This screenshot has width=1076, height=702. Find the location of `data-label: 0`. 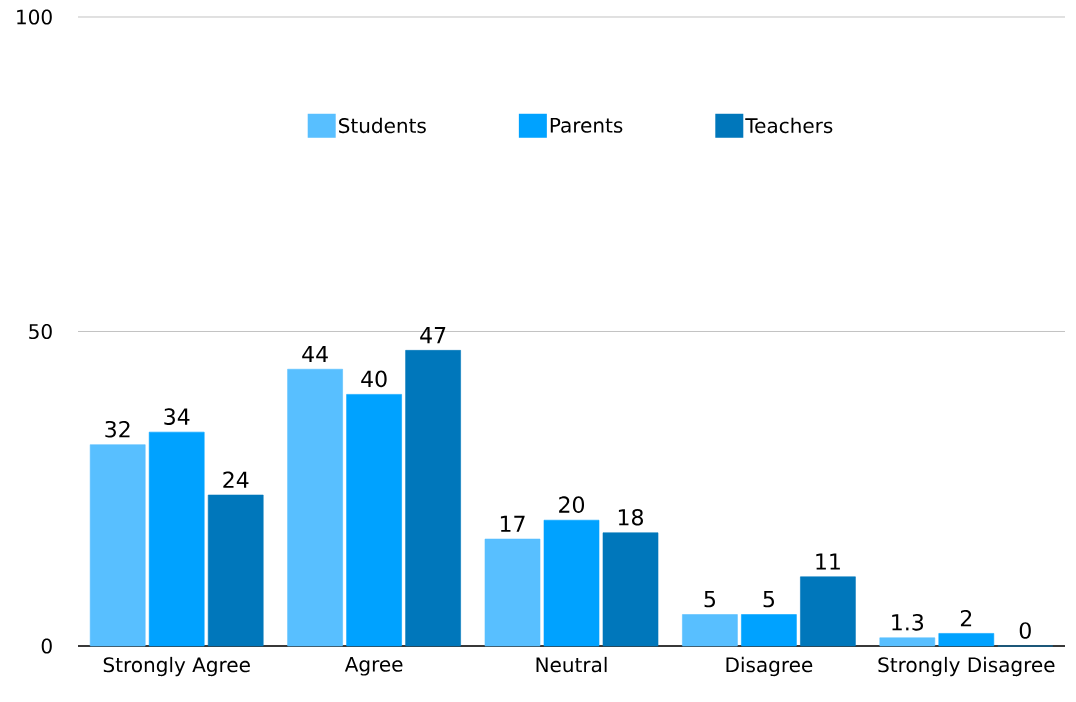

data-label: 0 is located at coordinates (1025, 630).